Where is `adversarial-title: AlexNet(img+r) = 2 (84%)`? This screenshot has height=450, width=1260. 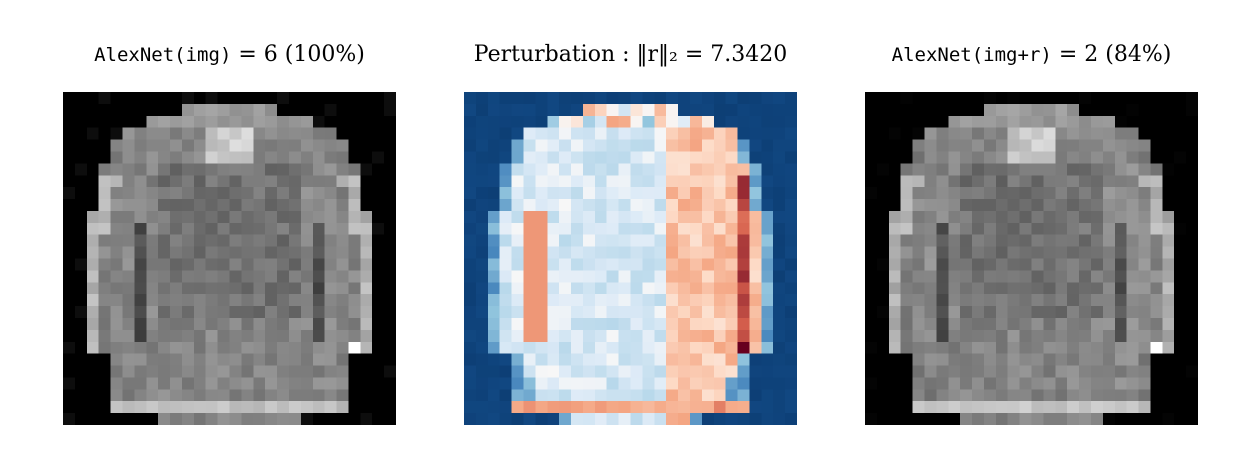
adversarial-title: AlexNet(img+r) = 2 (84%) is located at coordinates (1031, 54).